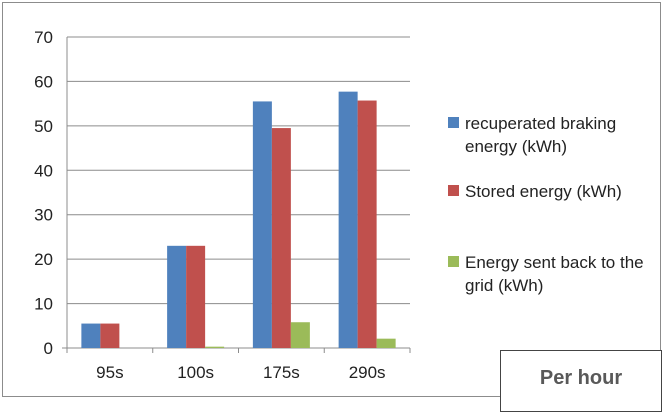  Describe the element at coordinates (48, 348) in the screenshot. I see `y-tick-label-0: 0` at that location.